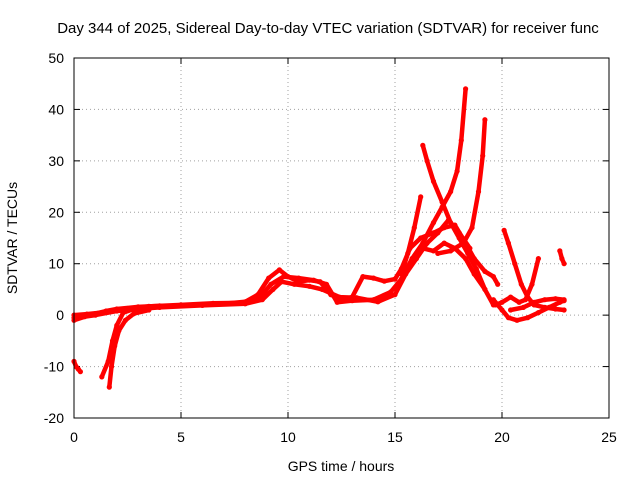 The height and width of the screenshot is (480, 640). What do you see at coordinates (56, 109) in the screenshot?
I see `y-tick-label: 40` at bounding box center [56, 109].